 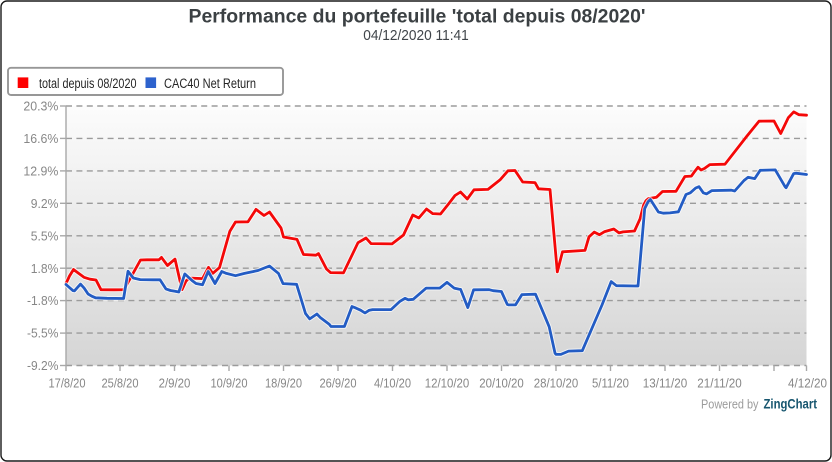 I want to click on svg-text: 4/10/20, so click(x=392, y=382).